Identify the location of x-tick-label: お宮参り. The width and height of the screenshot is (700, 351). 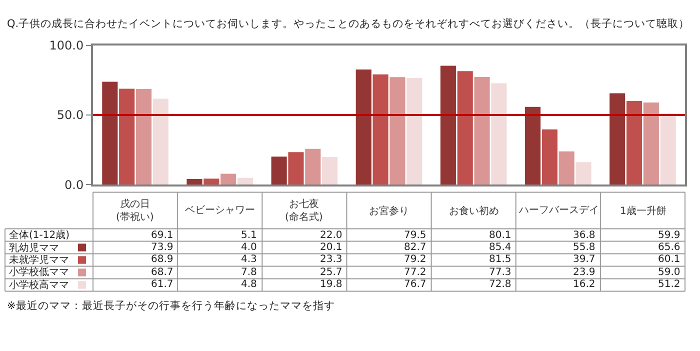
(389, 211).